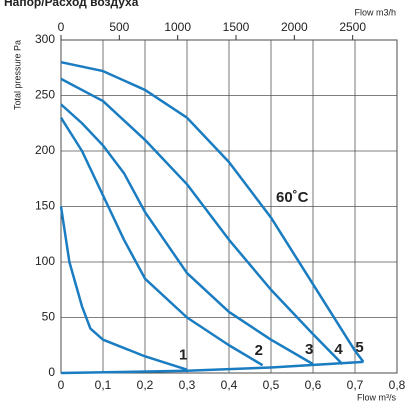 This screenshot has width=408, height=410. I want to click on x-tick-label: 0,2, so click(145, 385).